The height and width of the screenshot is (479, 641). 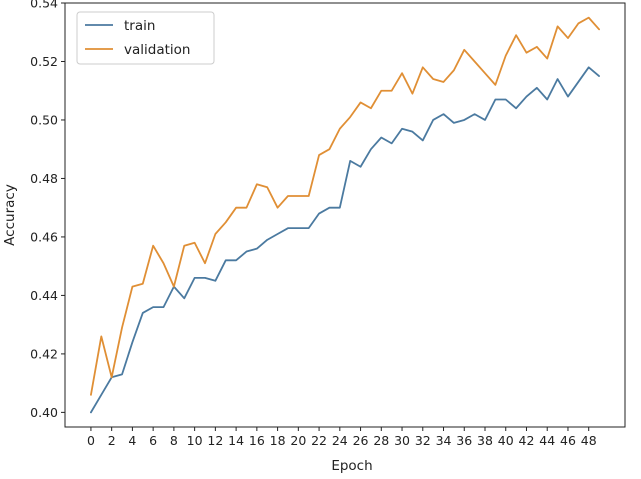 What do you see at coordinates (361, 440) in the screenshot?
I see `x-tick-label: 26` at bounding box center [361, 440].